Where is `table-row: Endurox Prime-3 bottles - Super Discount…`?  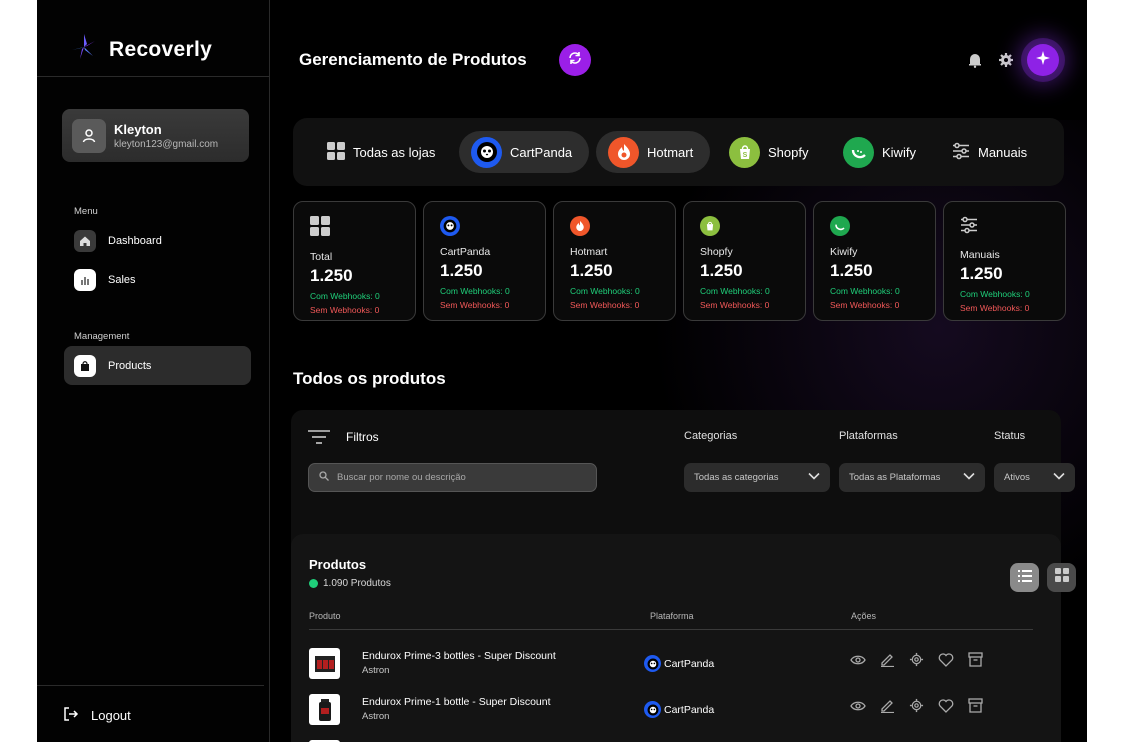
table-row: Endurox Prime-3 bottles - Super Discount… is located at coordinates (679, 665).